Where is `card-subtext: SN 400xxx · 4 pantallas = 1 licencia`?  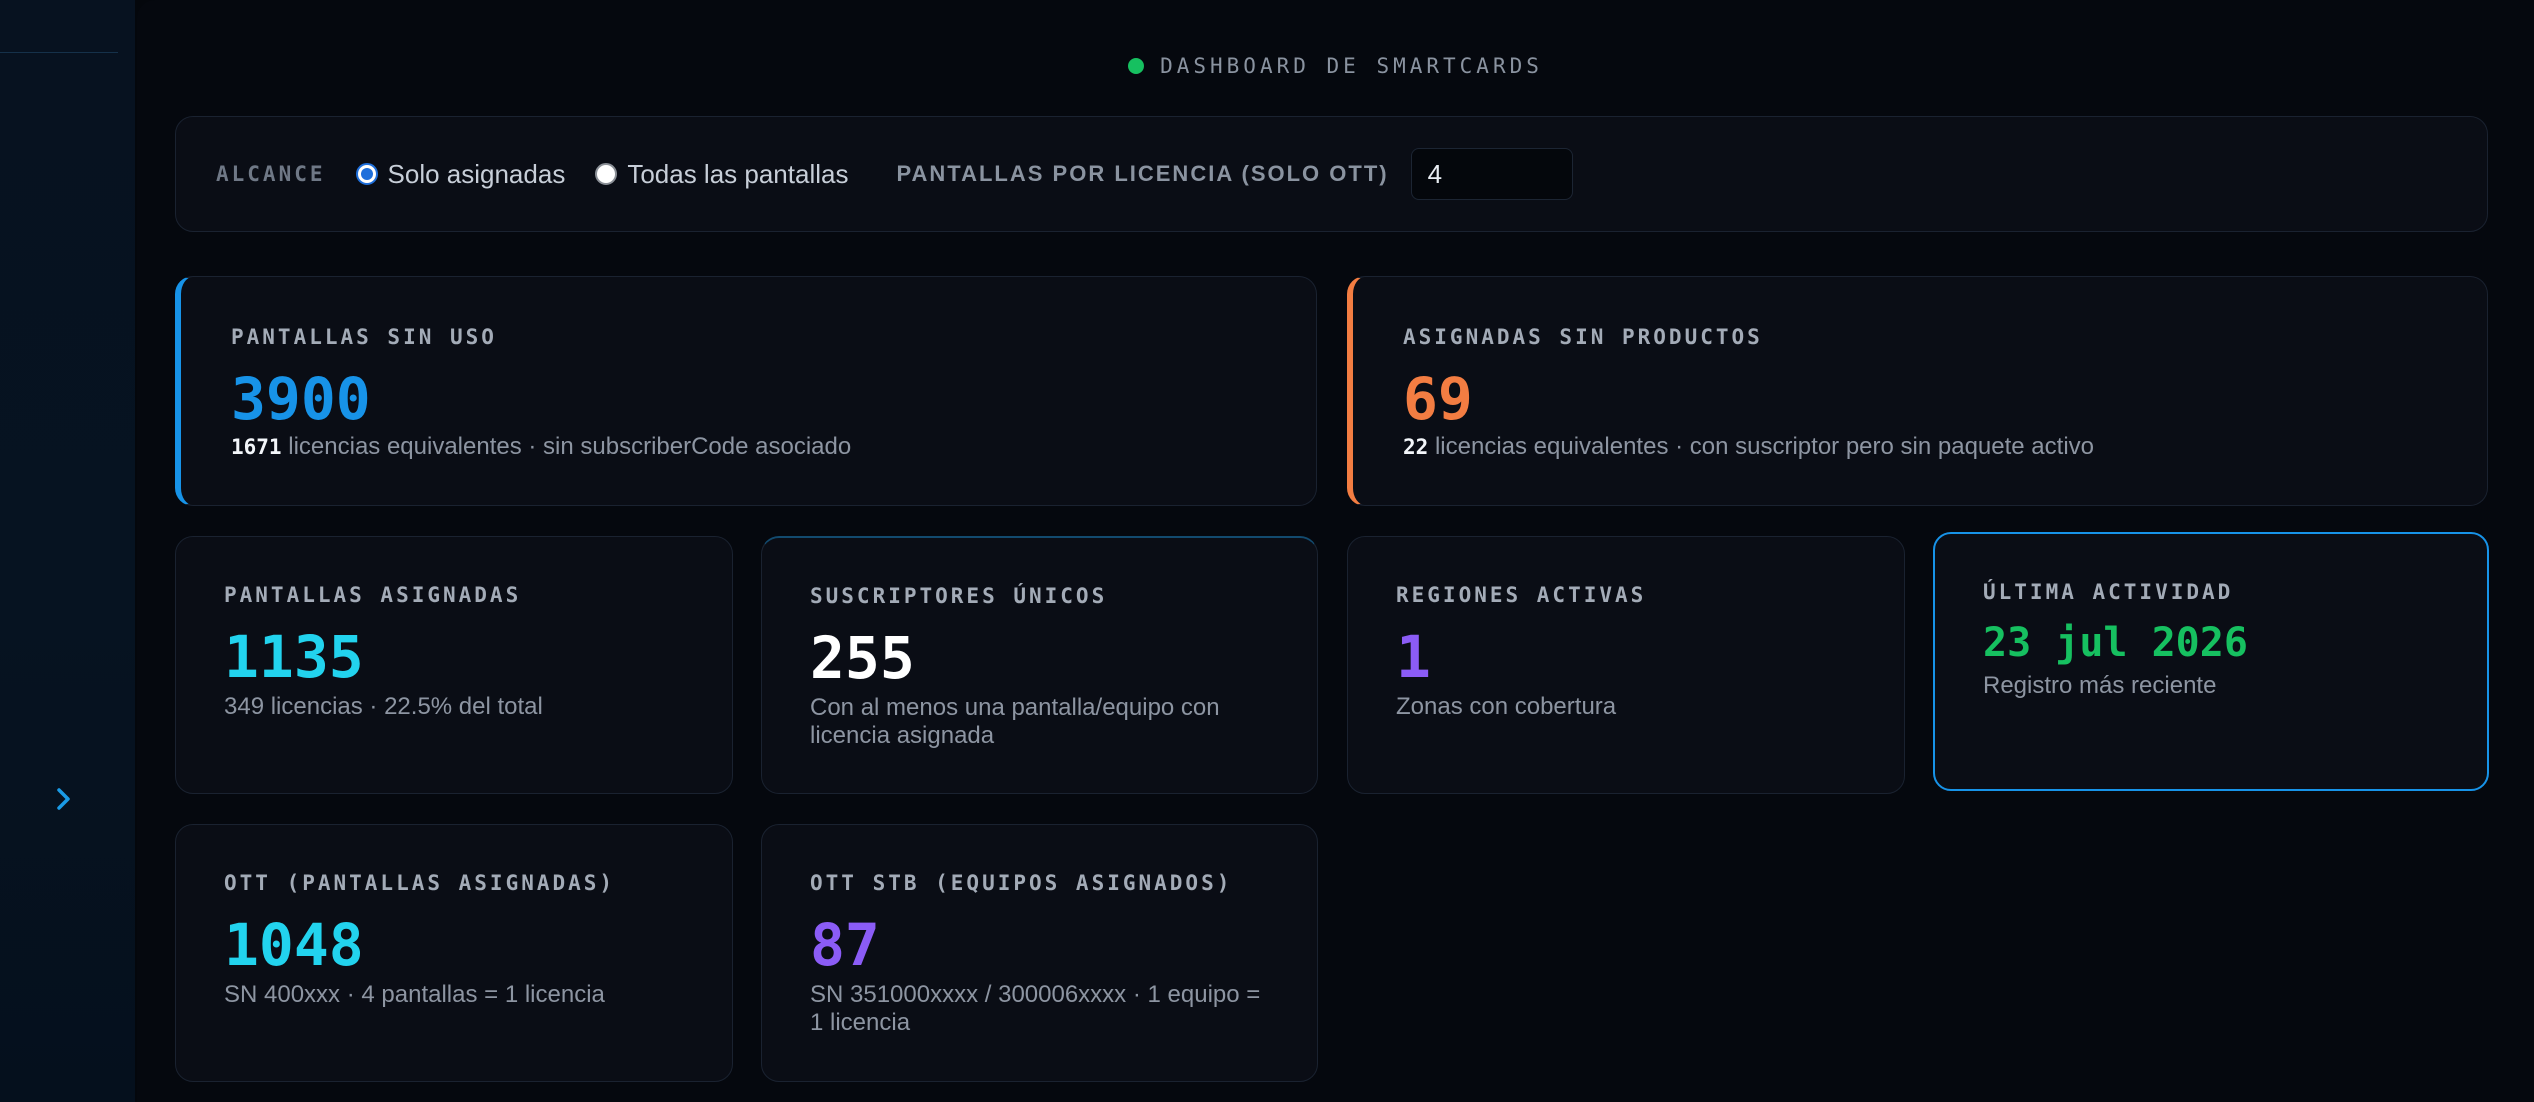
card-subtext: SN 400xxx · 4 pantallas = 1 licencia is located at coordinates (414, 994).